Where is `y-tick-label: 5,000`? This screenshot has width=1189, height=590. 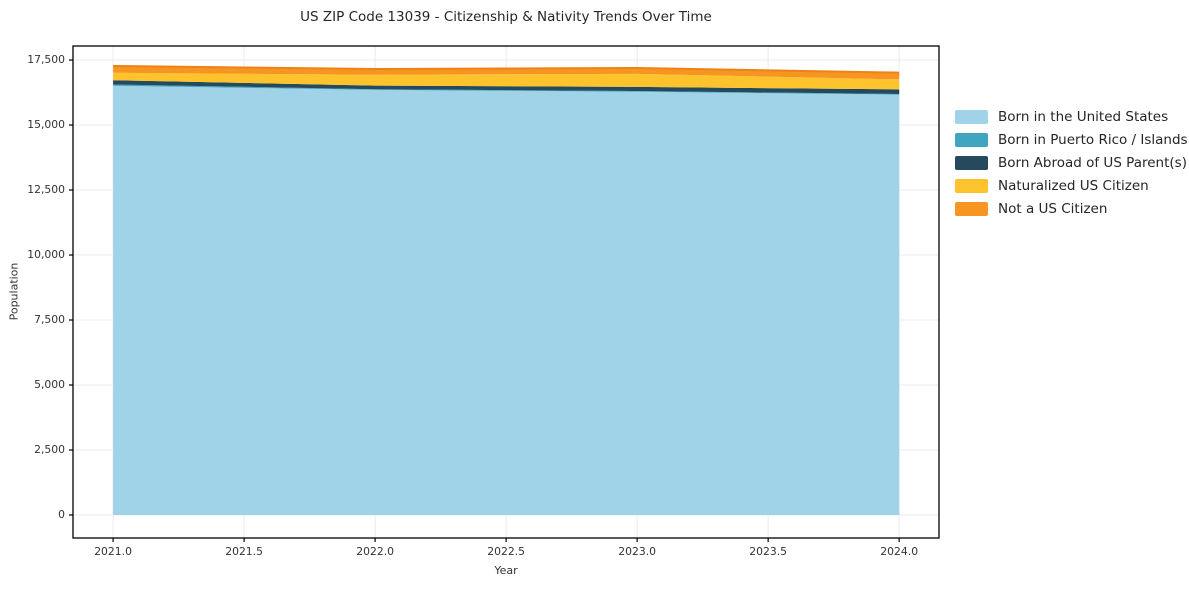
y-tick-label: 5,000 is located at coordinates (49, 384).